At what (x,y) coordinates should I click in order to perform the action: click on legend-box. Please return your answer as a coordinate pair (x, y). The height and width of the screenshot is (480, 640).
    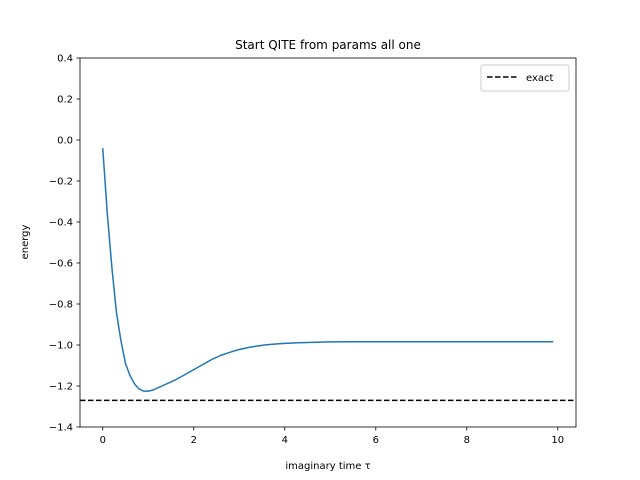
    Looking at the image, I should click on (525, 78).